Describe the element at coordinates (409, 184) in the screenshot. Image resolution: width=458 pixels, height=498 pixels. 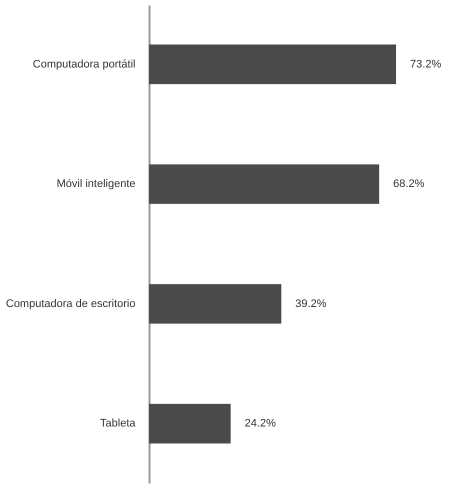
I see `data-label: 68.2%` at that location.